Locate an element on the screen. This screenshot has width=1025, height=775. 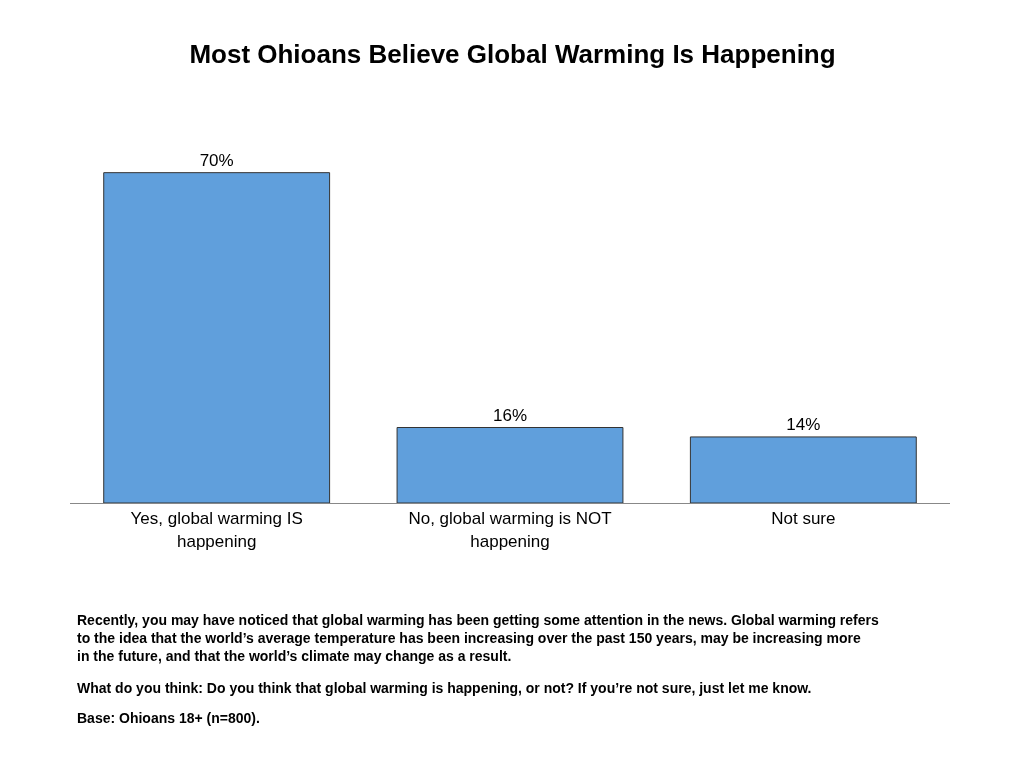
text: What do you think: Do you think that global warming is happening, or not? If you’re not sure, just let me know. is located at coordinates (444, 688).